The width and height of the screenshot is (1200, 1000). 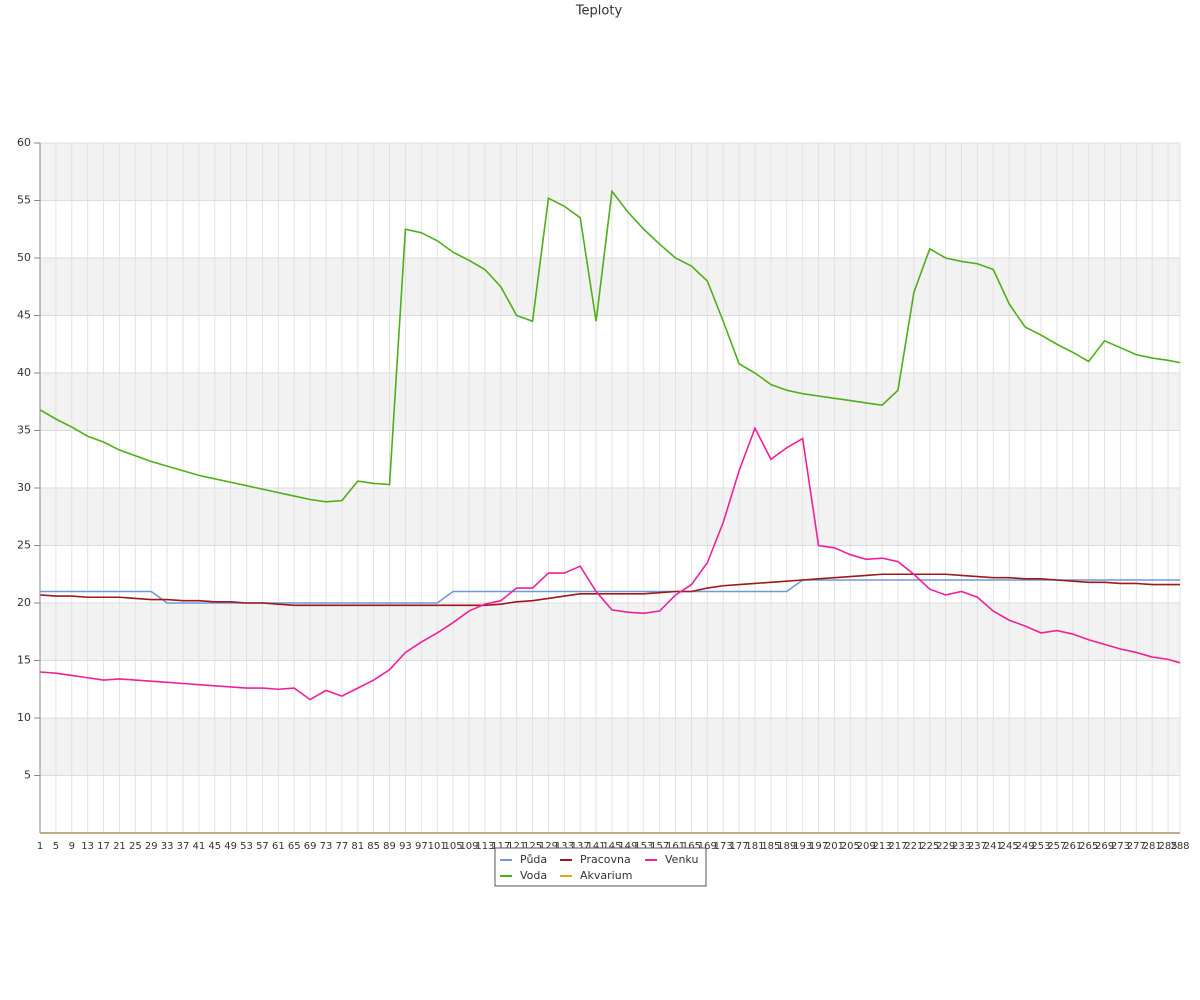 I want to click on legend-box, so click(x=600, y=867).